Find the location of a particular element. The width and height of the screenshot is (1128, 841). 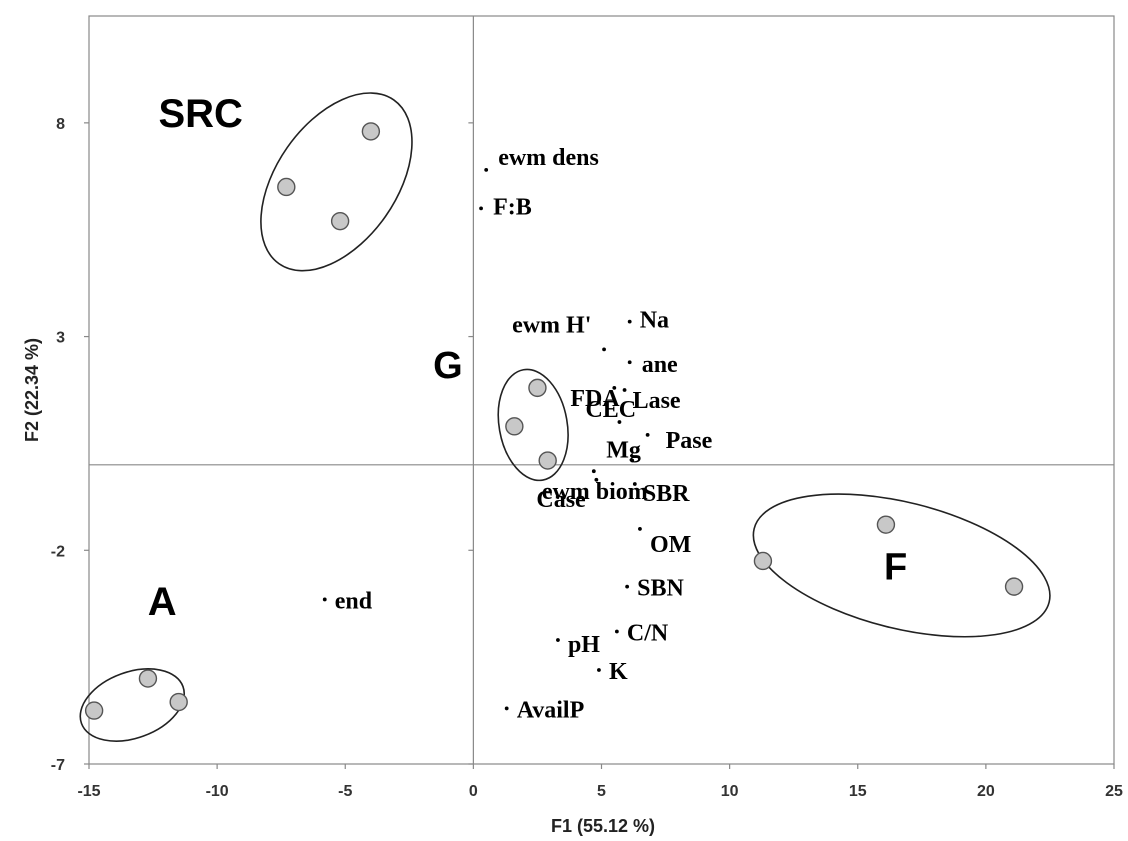

group-label-g: G is located at coordinates (448, 366).